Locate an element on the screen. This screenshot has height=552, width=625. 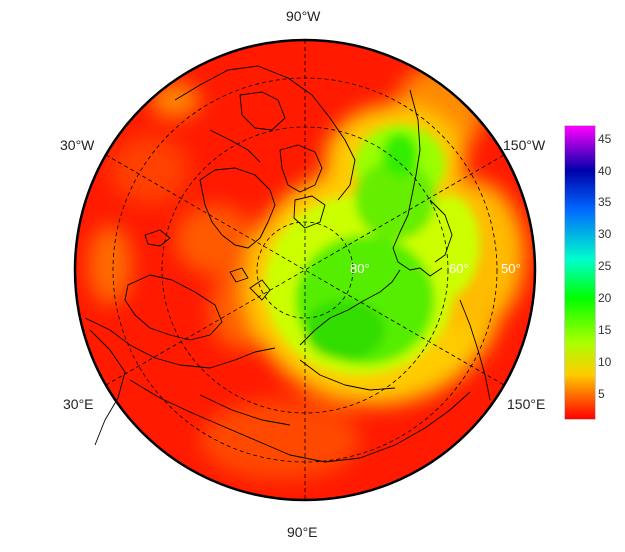
greenland-outline is located at coordinates (237, 208).